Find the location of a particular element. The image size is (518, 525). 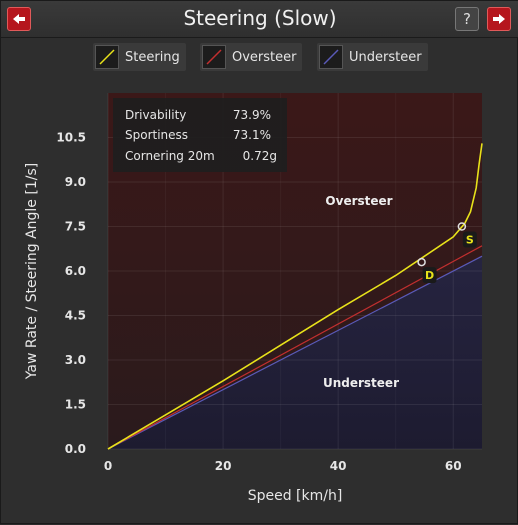

oversteer-swatch-icon is located at coordinates (214, 57).